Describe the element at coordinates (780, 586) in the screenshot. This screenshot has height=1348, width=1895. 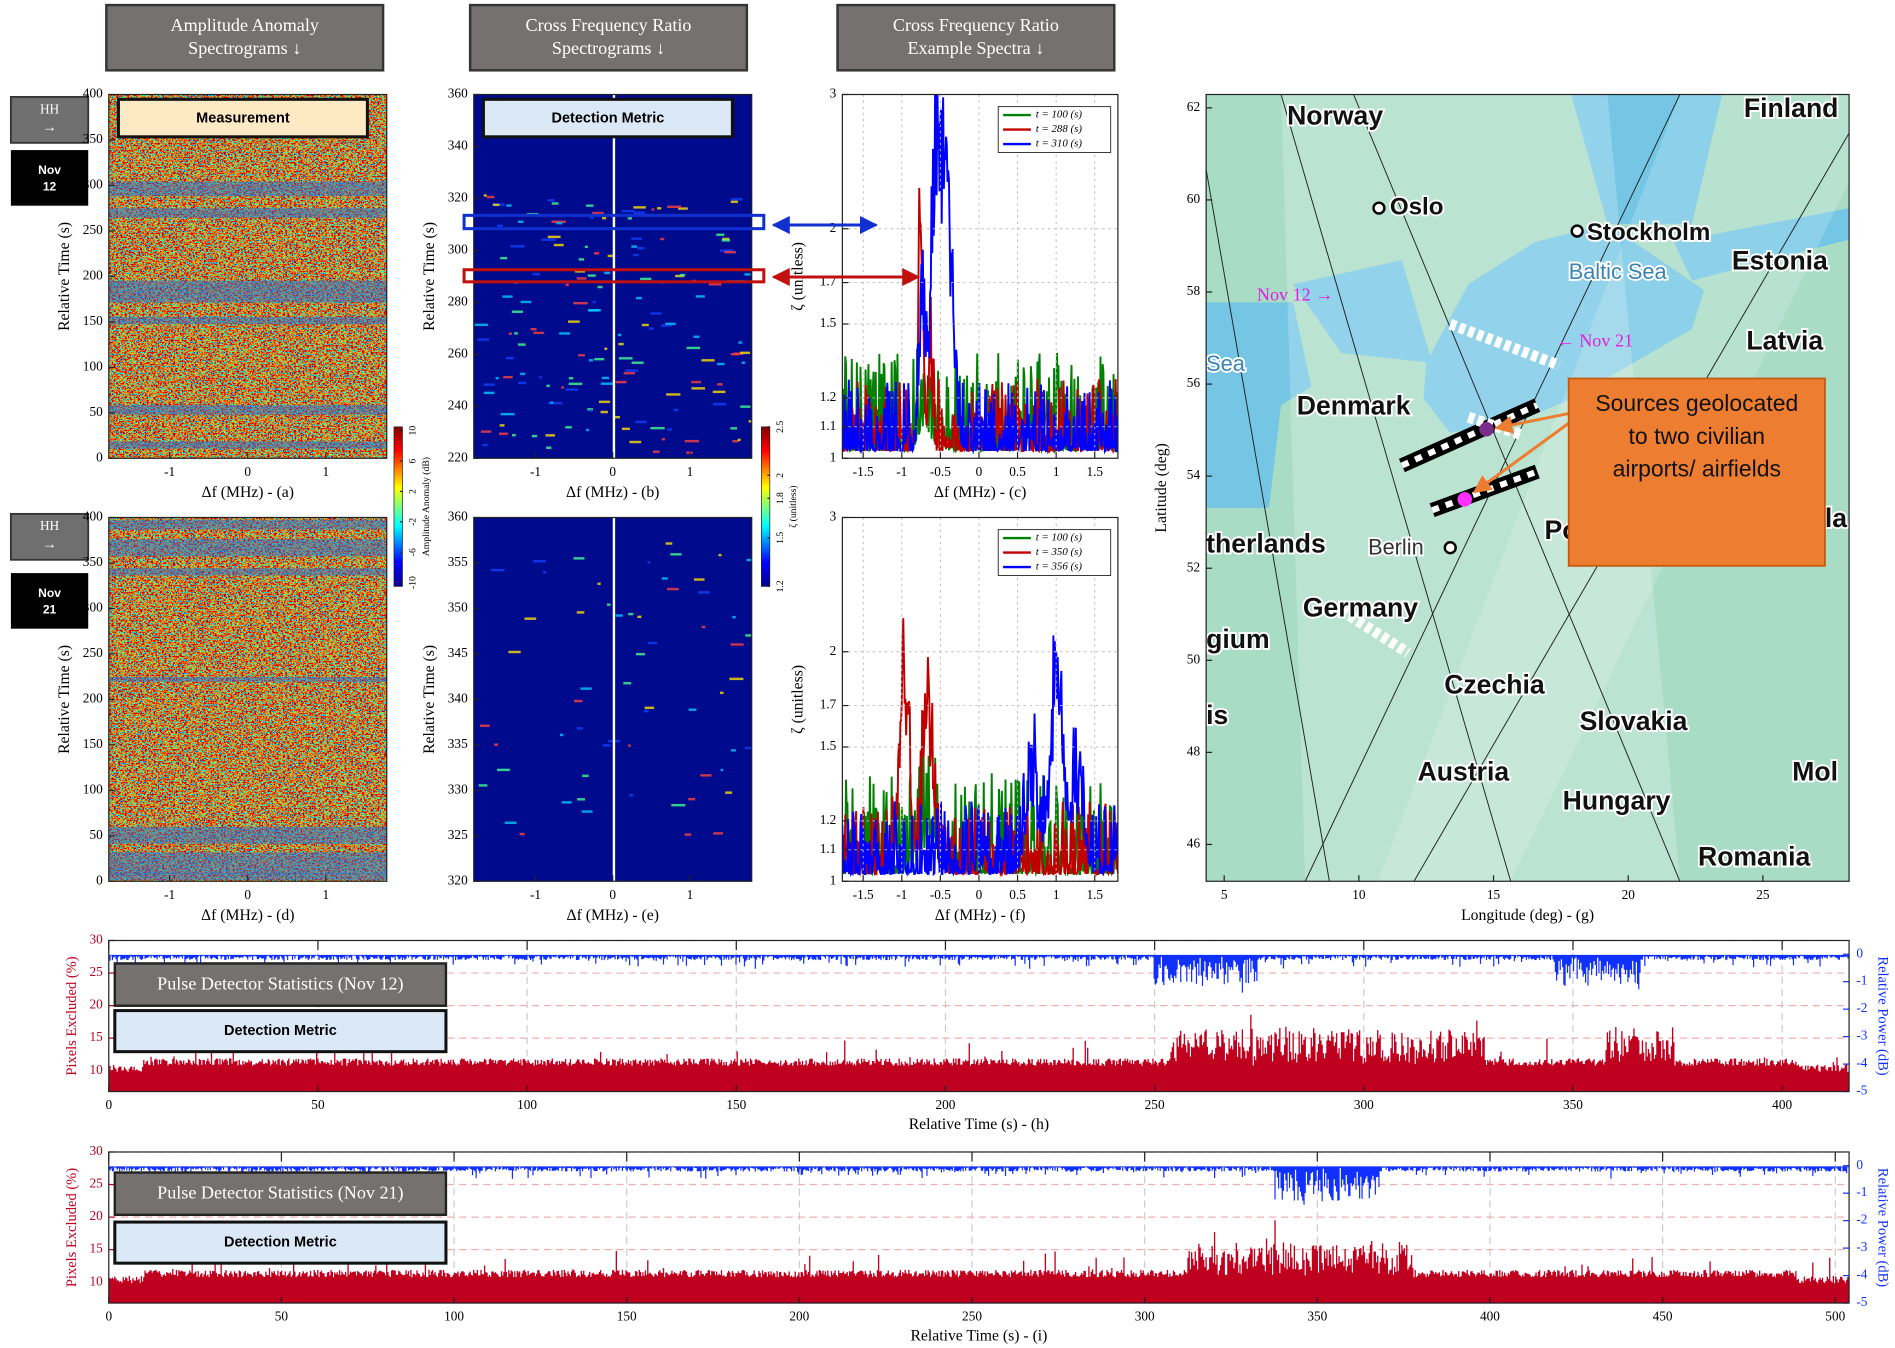
I see `colorbar-tick-label: 1.2` at that location.